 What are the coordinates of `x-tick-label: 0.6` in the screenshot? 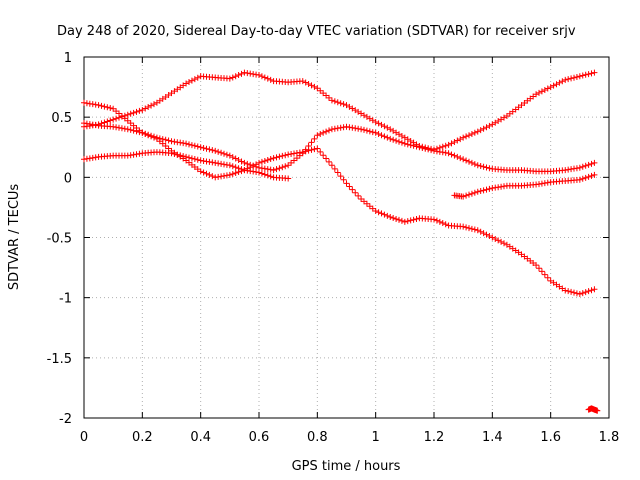 It's located at (259, 437).